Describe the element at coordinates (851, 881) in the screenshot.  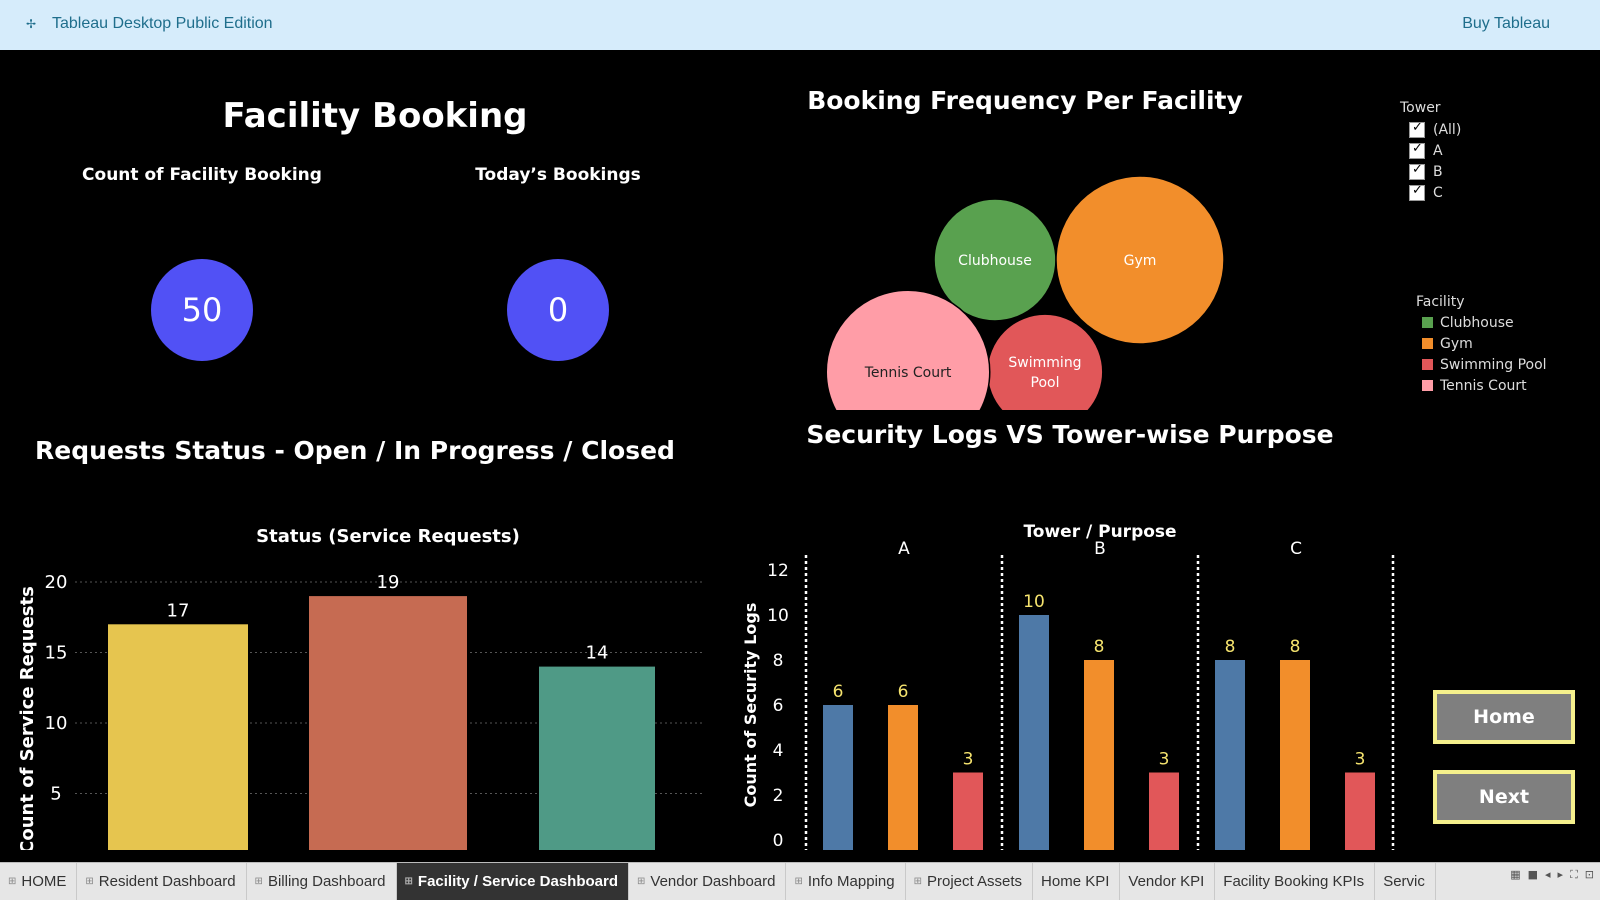
I see `sheet-tab-label: Info Mapping` at that location.